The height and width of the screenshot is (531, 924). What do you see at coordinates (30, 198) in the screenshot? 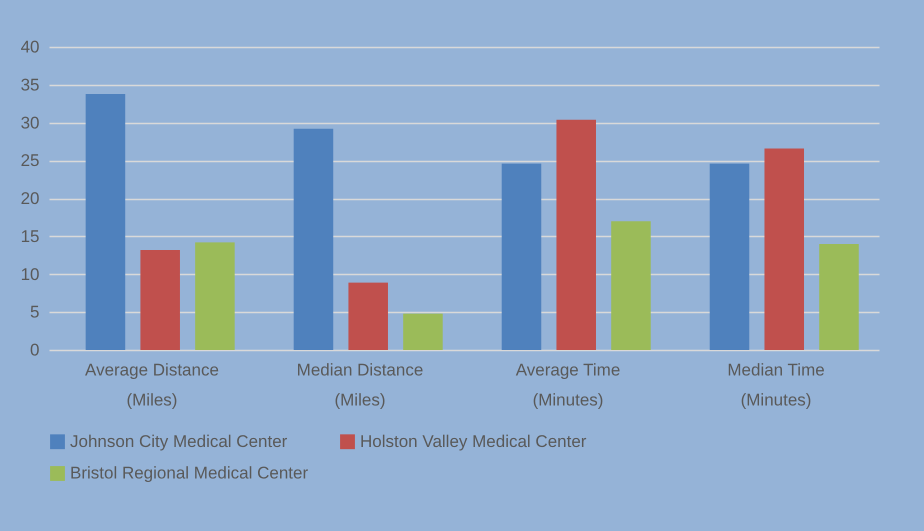
I see `y-tick-label: 20` at bounding box center [30, 198].